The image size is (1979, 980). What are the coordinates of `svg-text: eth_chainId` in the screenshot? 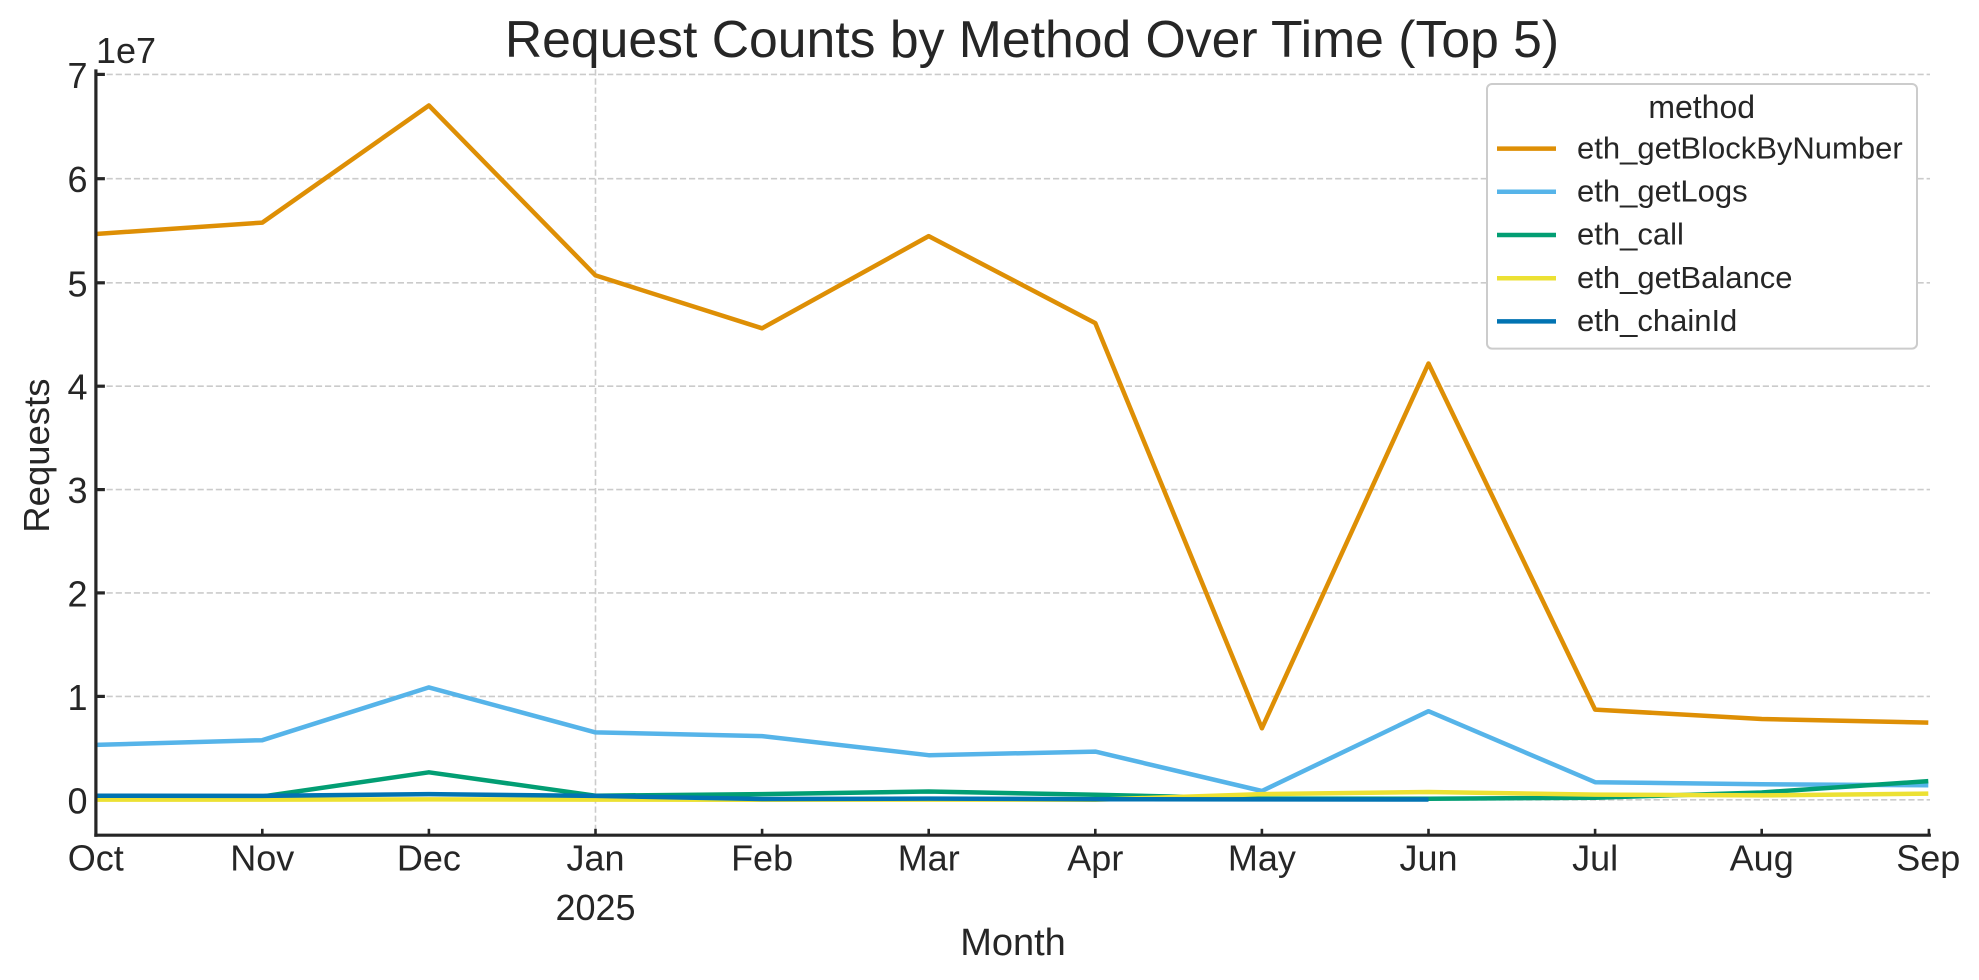 It's located at (1657, 320).